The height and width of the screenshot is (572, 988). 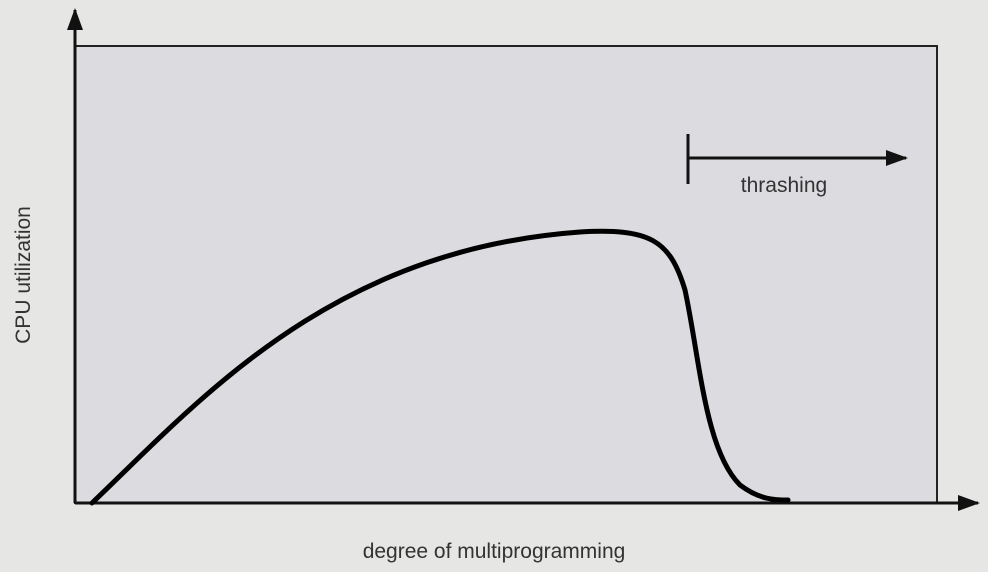 I want to click on thrashing-label: thrashing, so click(x=784, y=185).